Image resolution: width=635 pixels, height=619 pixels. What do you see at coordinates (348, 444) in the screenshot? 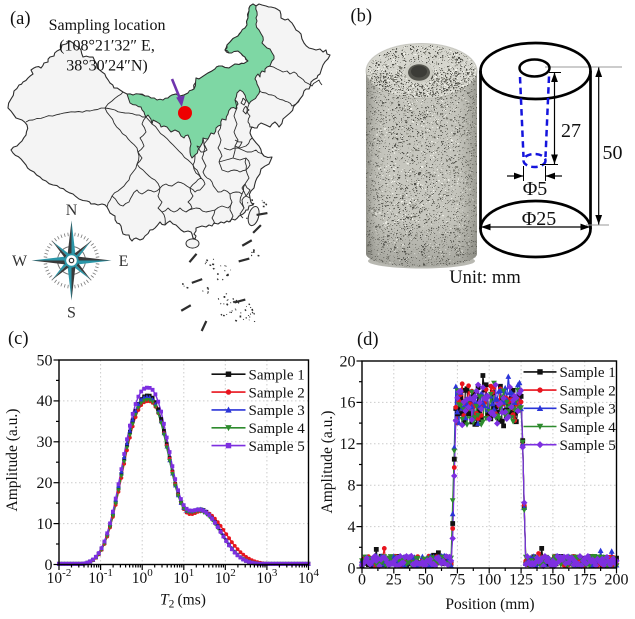
I see `svg-text: 12` at bounding box center [348, 444].